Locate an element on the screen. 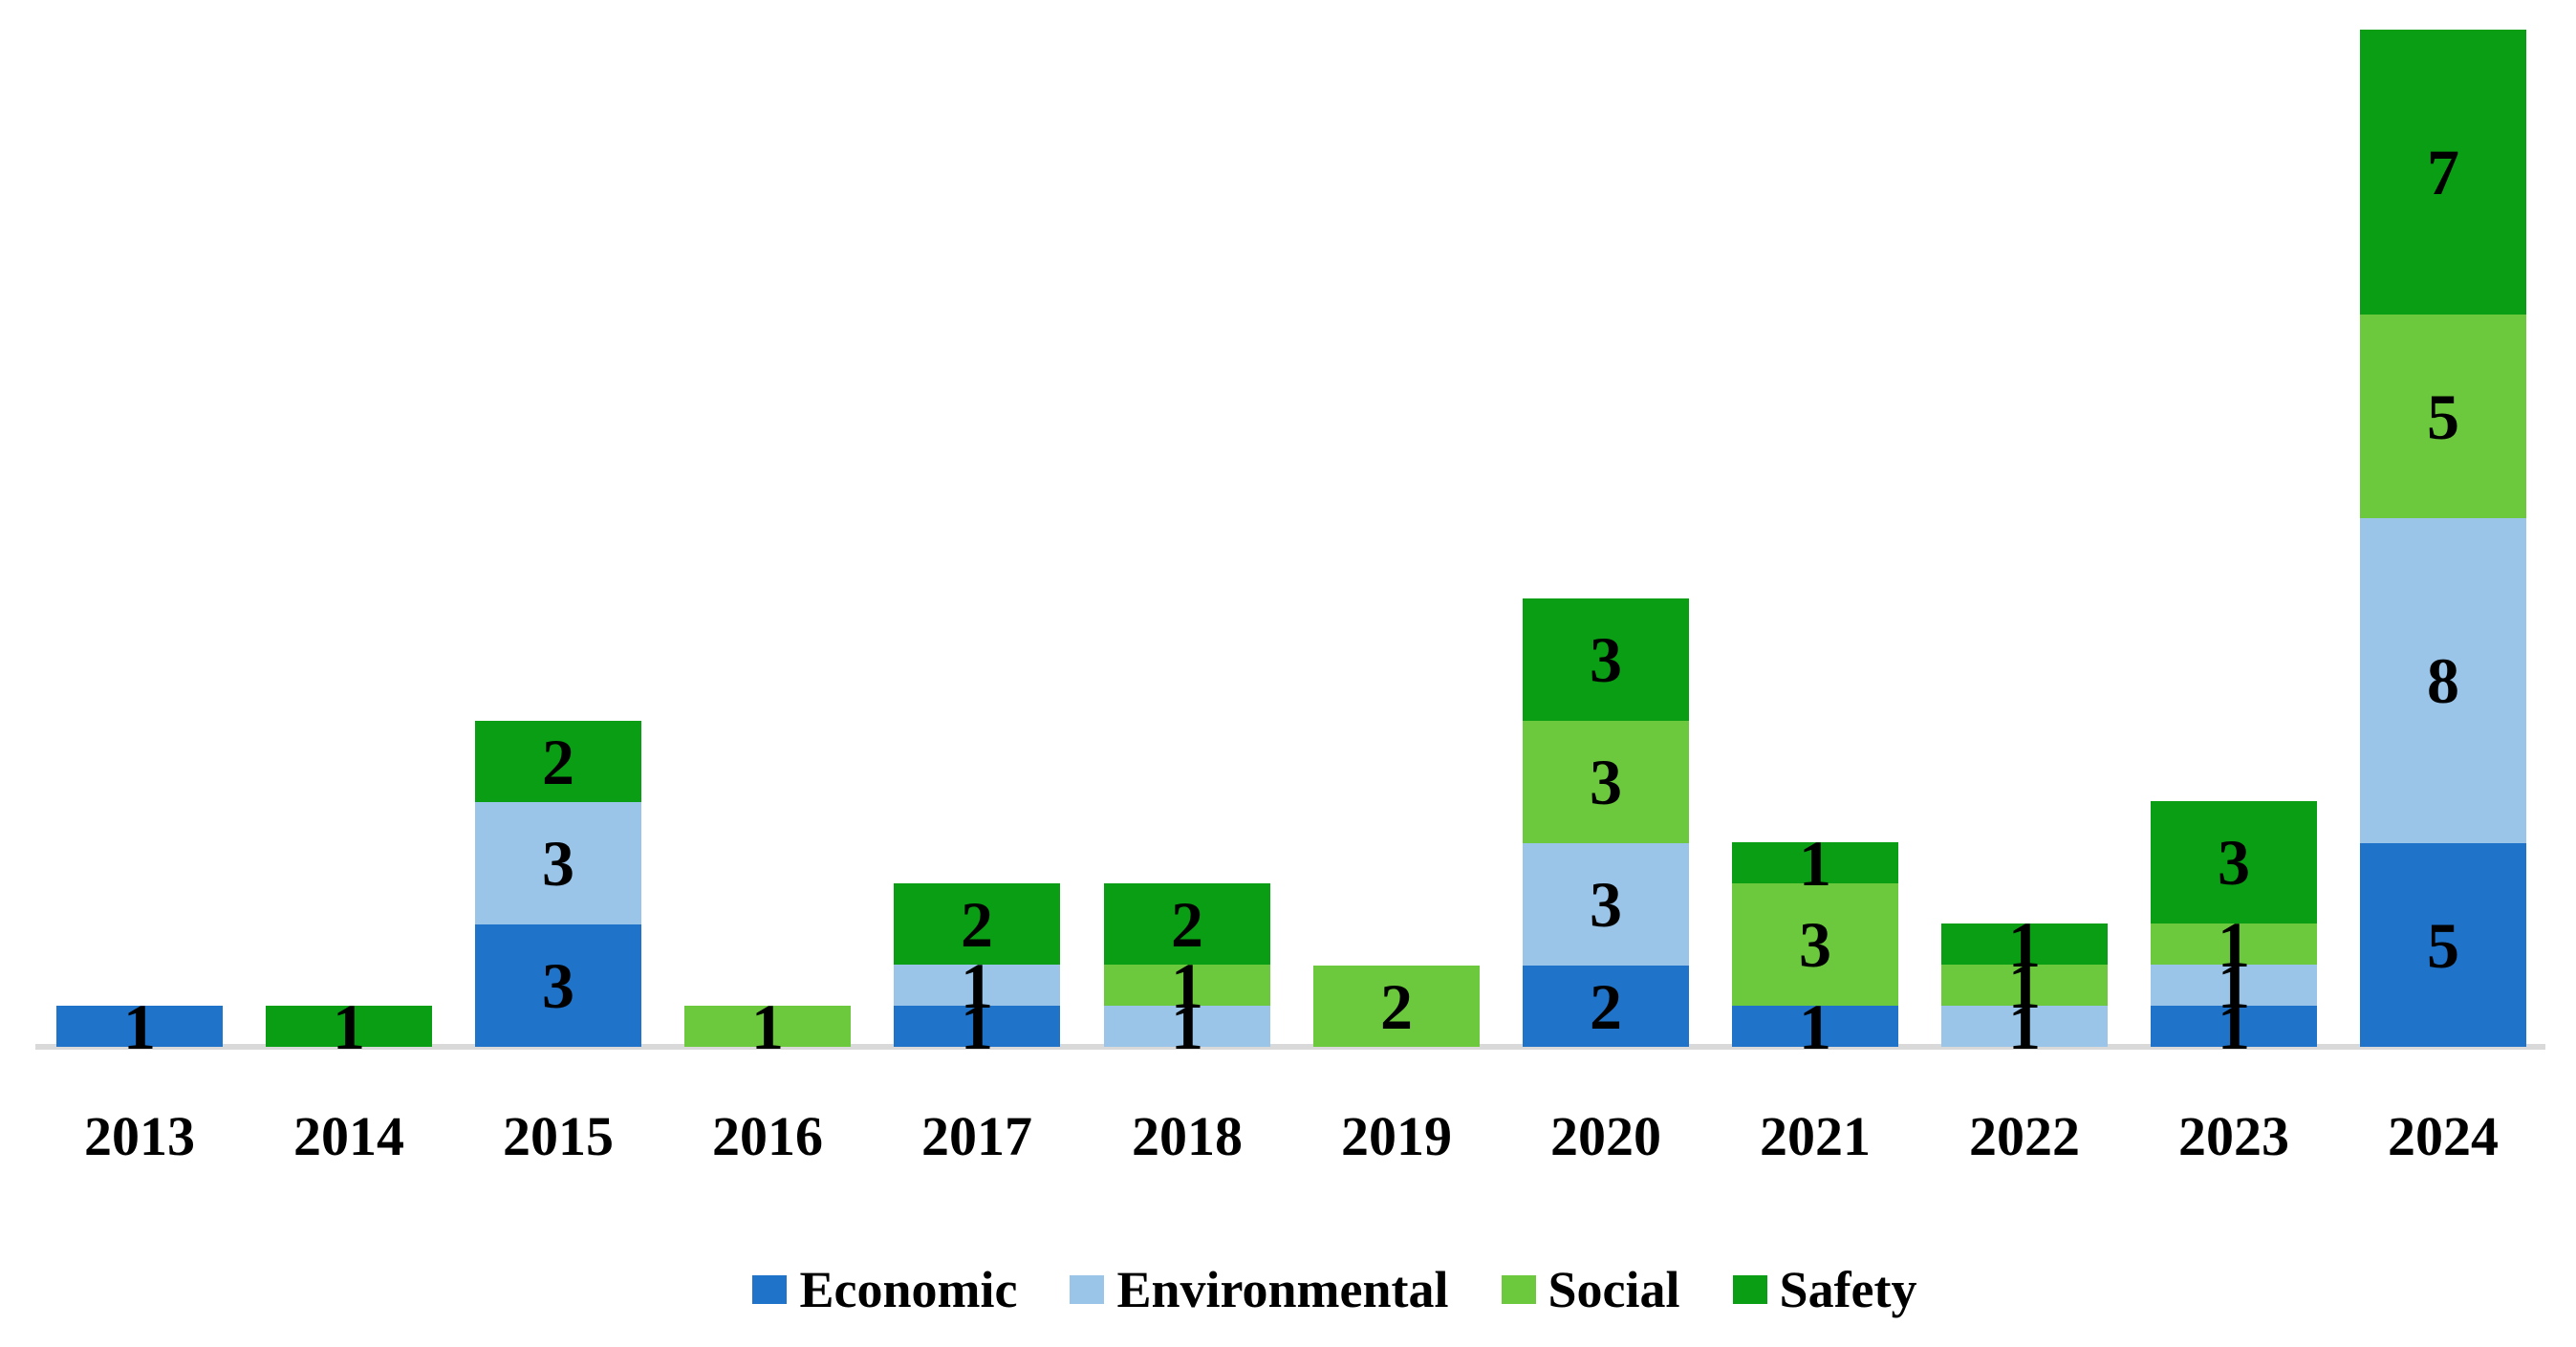  x-axis-label-2018: 2018 is located at coordinates (1187, 1136).